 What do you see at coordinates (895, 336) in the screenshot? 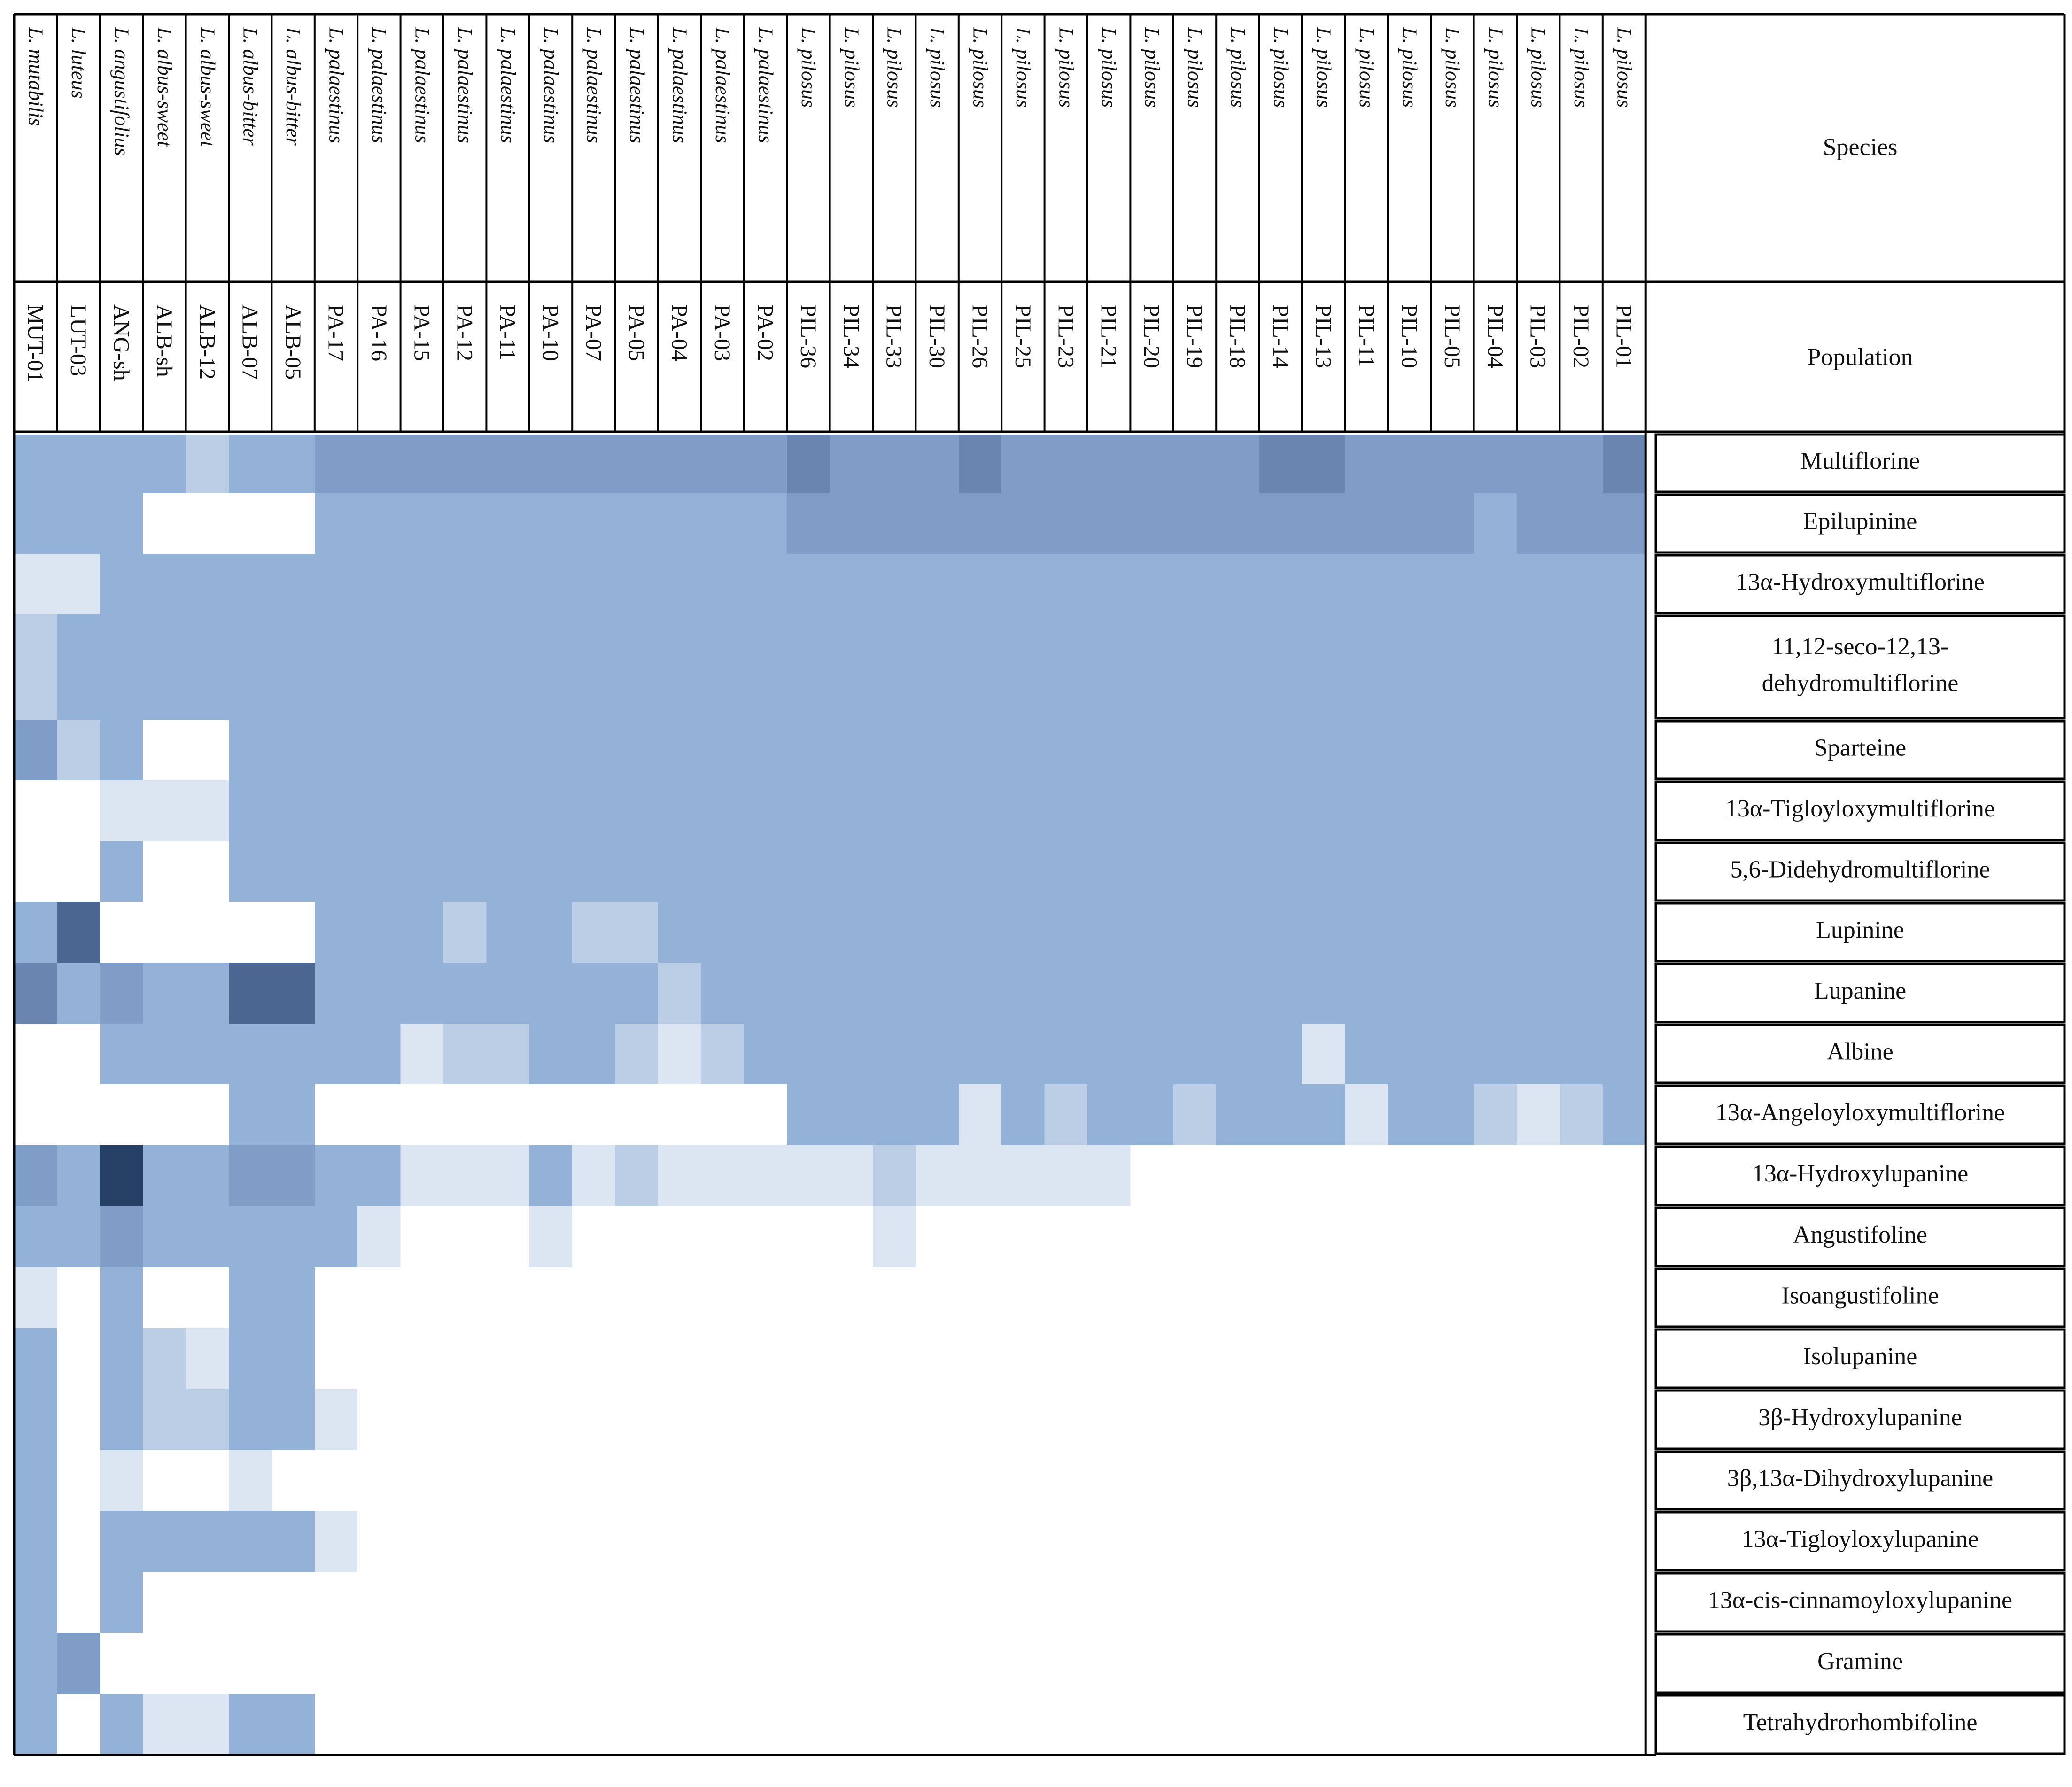
I see `population-label: PIL-33` at bounding box center [895, 336].